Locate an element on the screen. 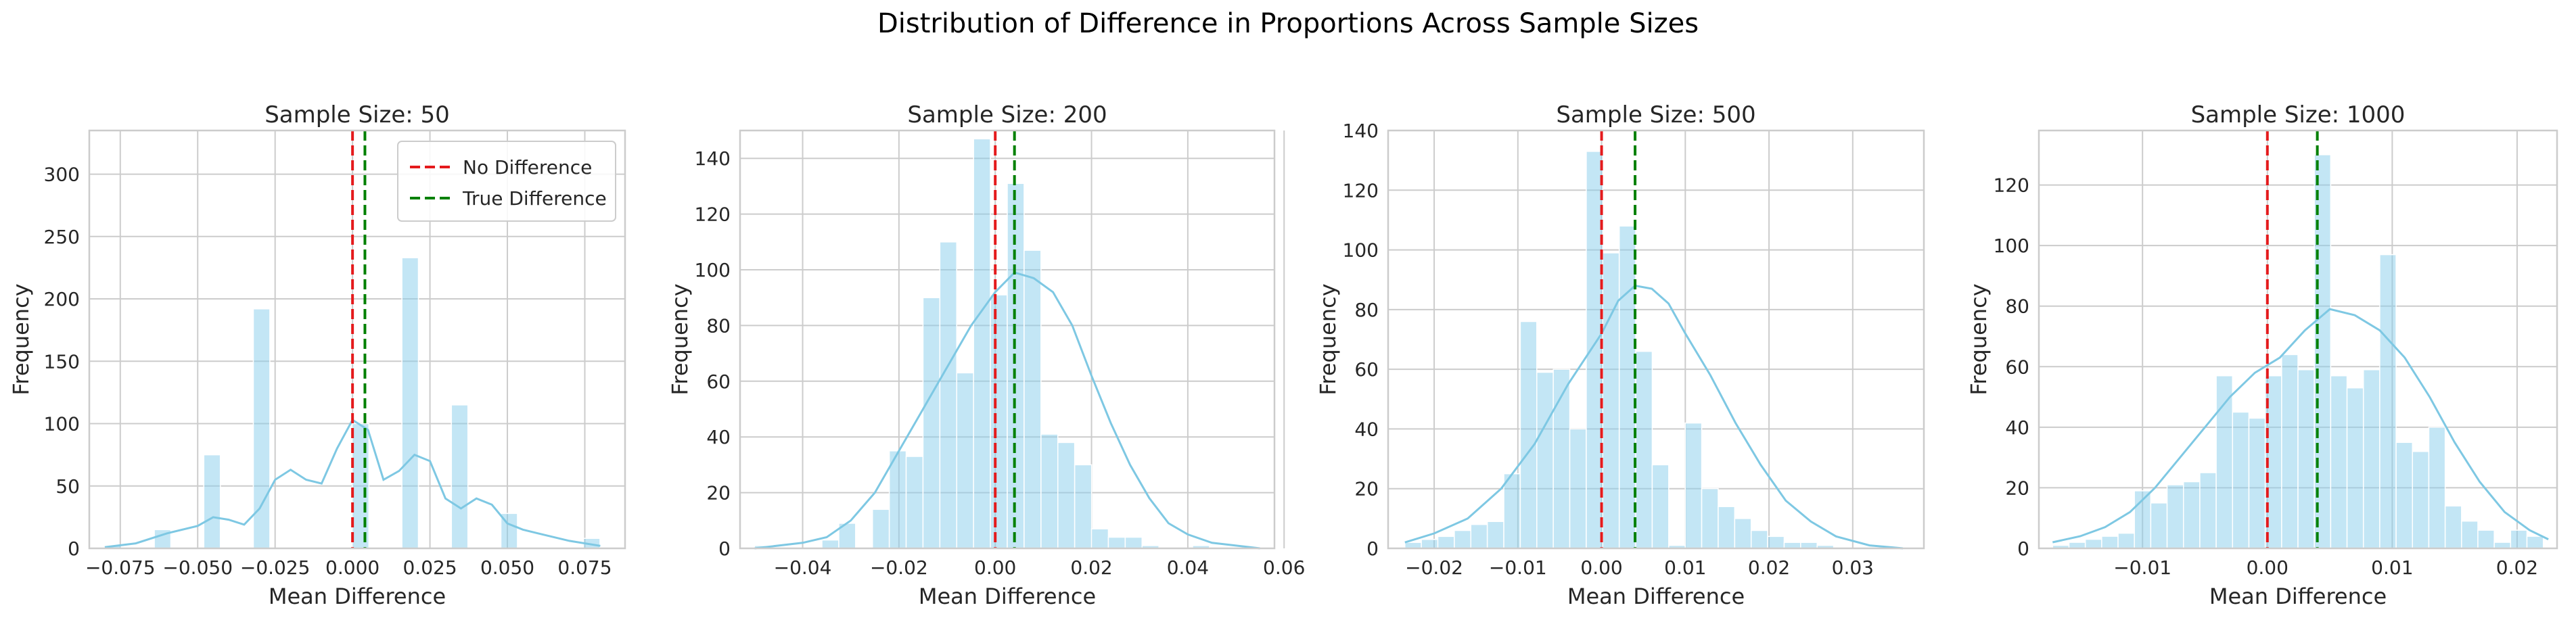  y-tick-label: 250 is located at coordinates (62, 237).